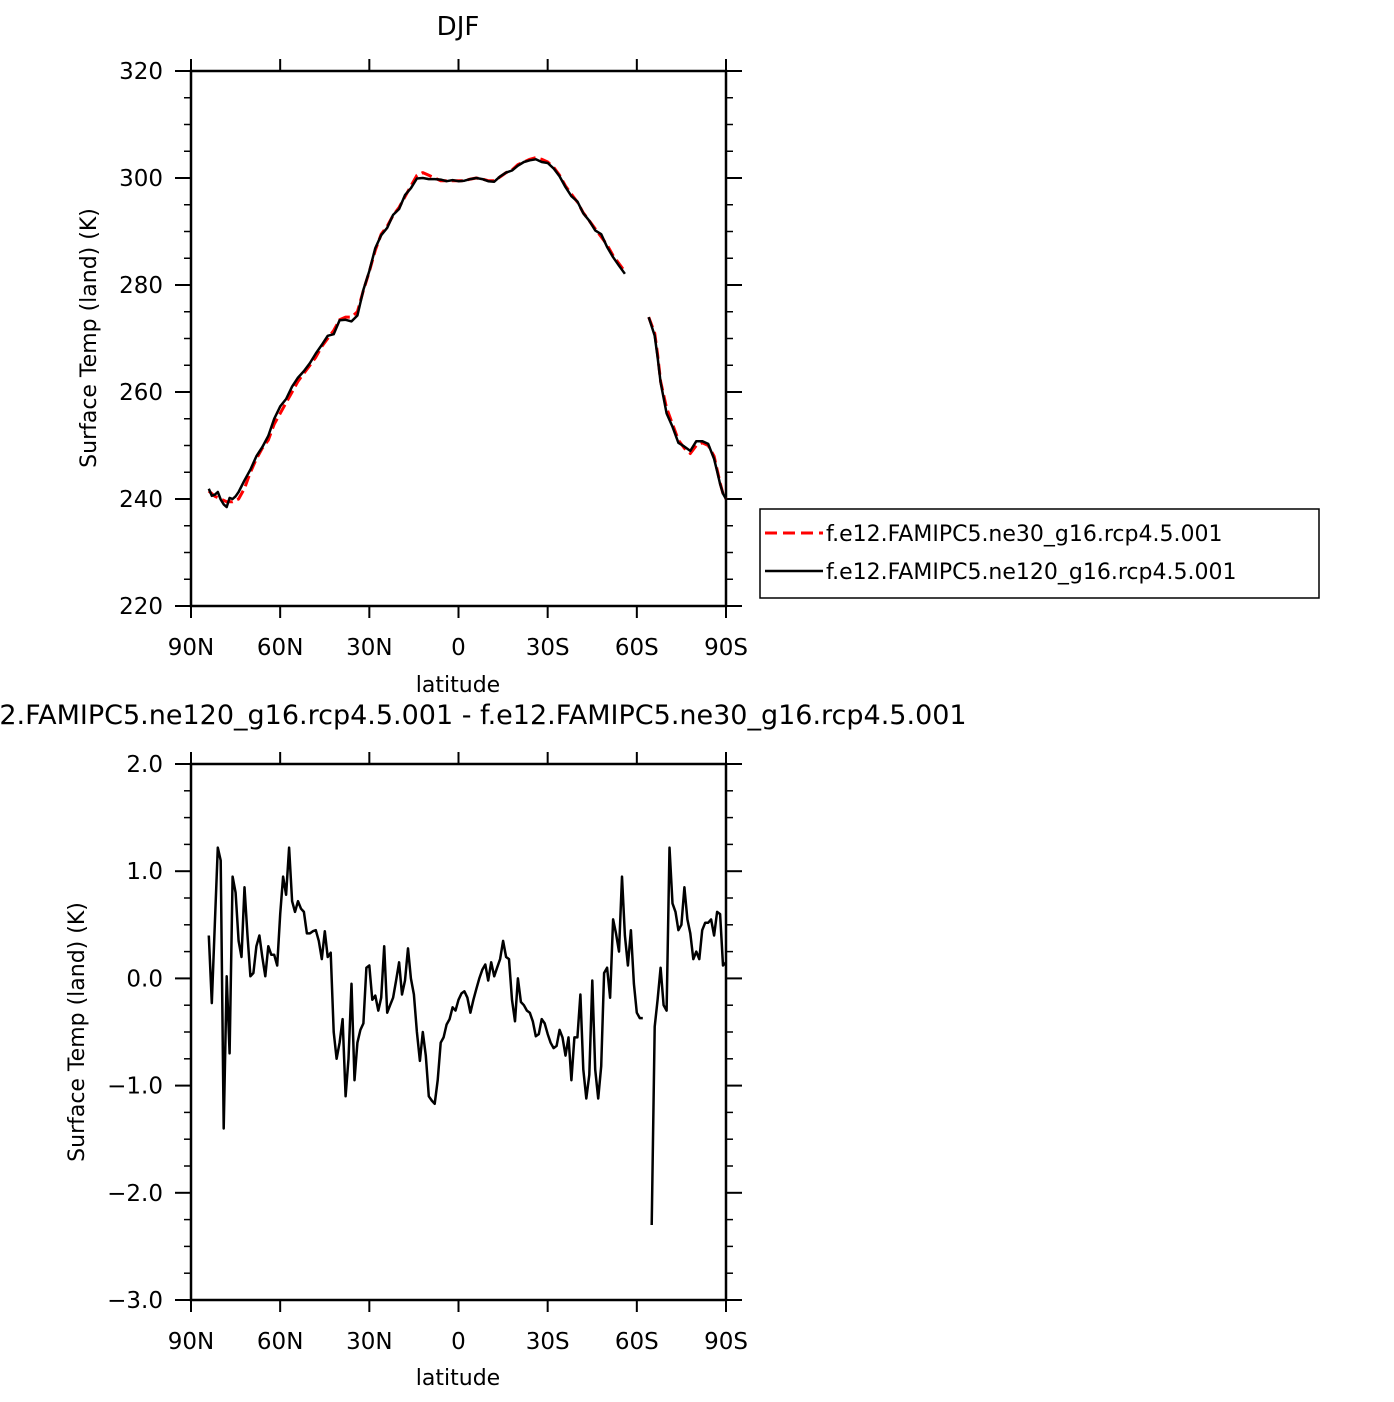 This screenshot has height=1402, width=1394. What do you see at coordinates (135, 1087) in the screenshot?
I see `y-tick-label: −1.0` at bounding box center [135, 1087].